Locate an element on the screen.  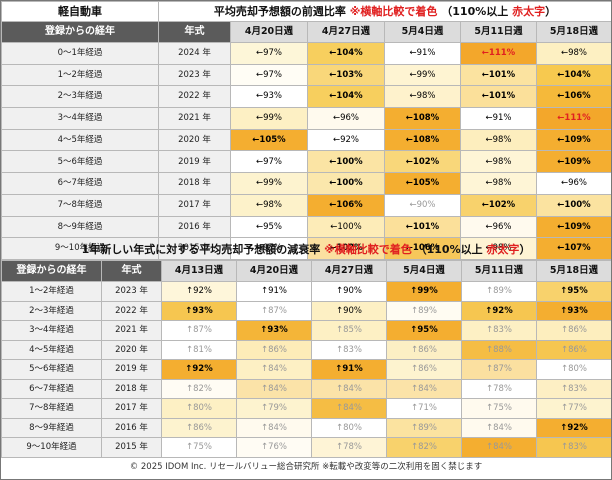
ratio-cell: ↑71% is located at coordinates (424, 408).